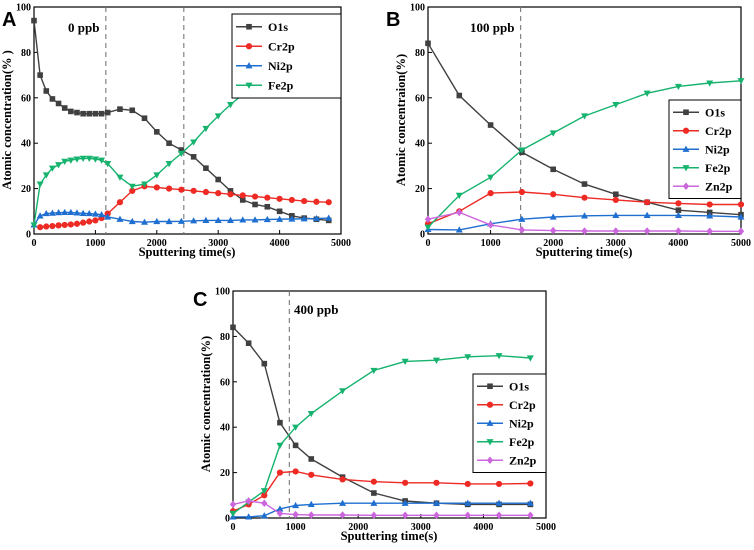  Describe the element at coordinates (200, 300) in the screenshot. I see `panel-letter: C` at that location.